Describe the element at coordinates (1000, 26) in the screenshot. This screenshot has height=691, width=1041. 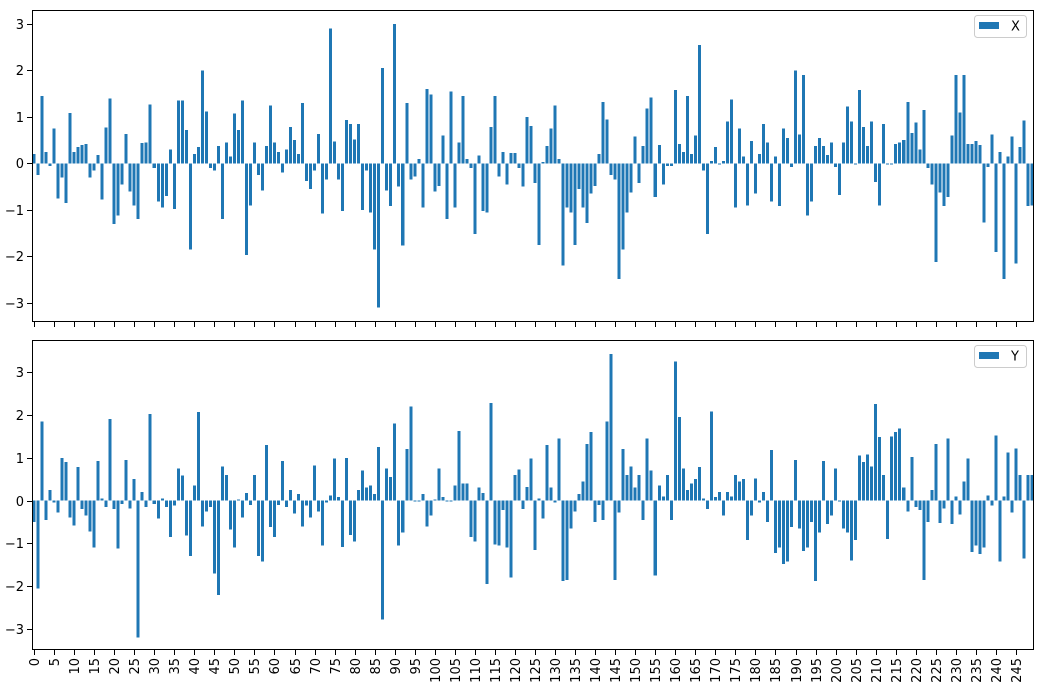
I see `legend: X` at that location.